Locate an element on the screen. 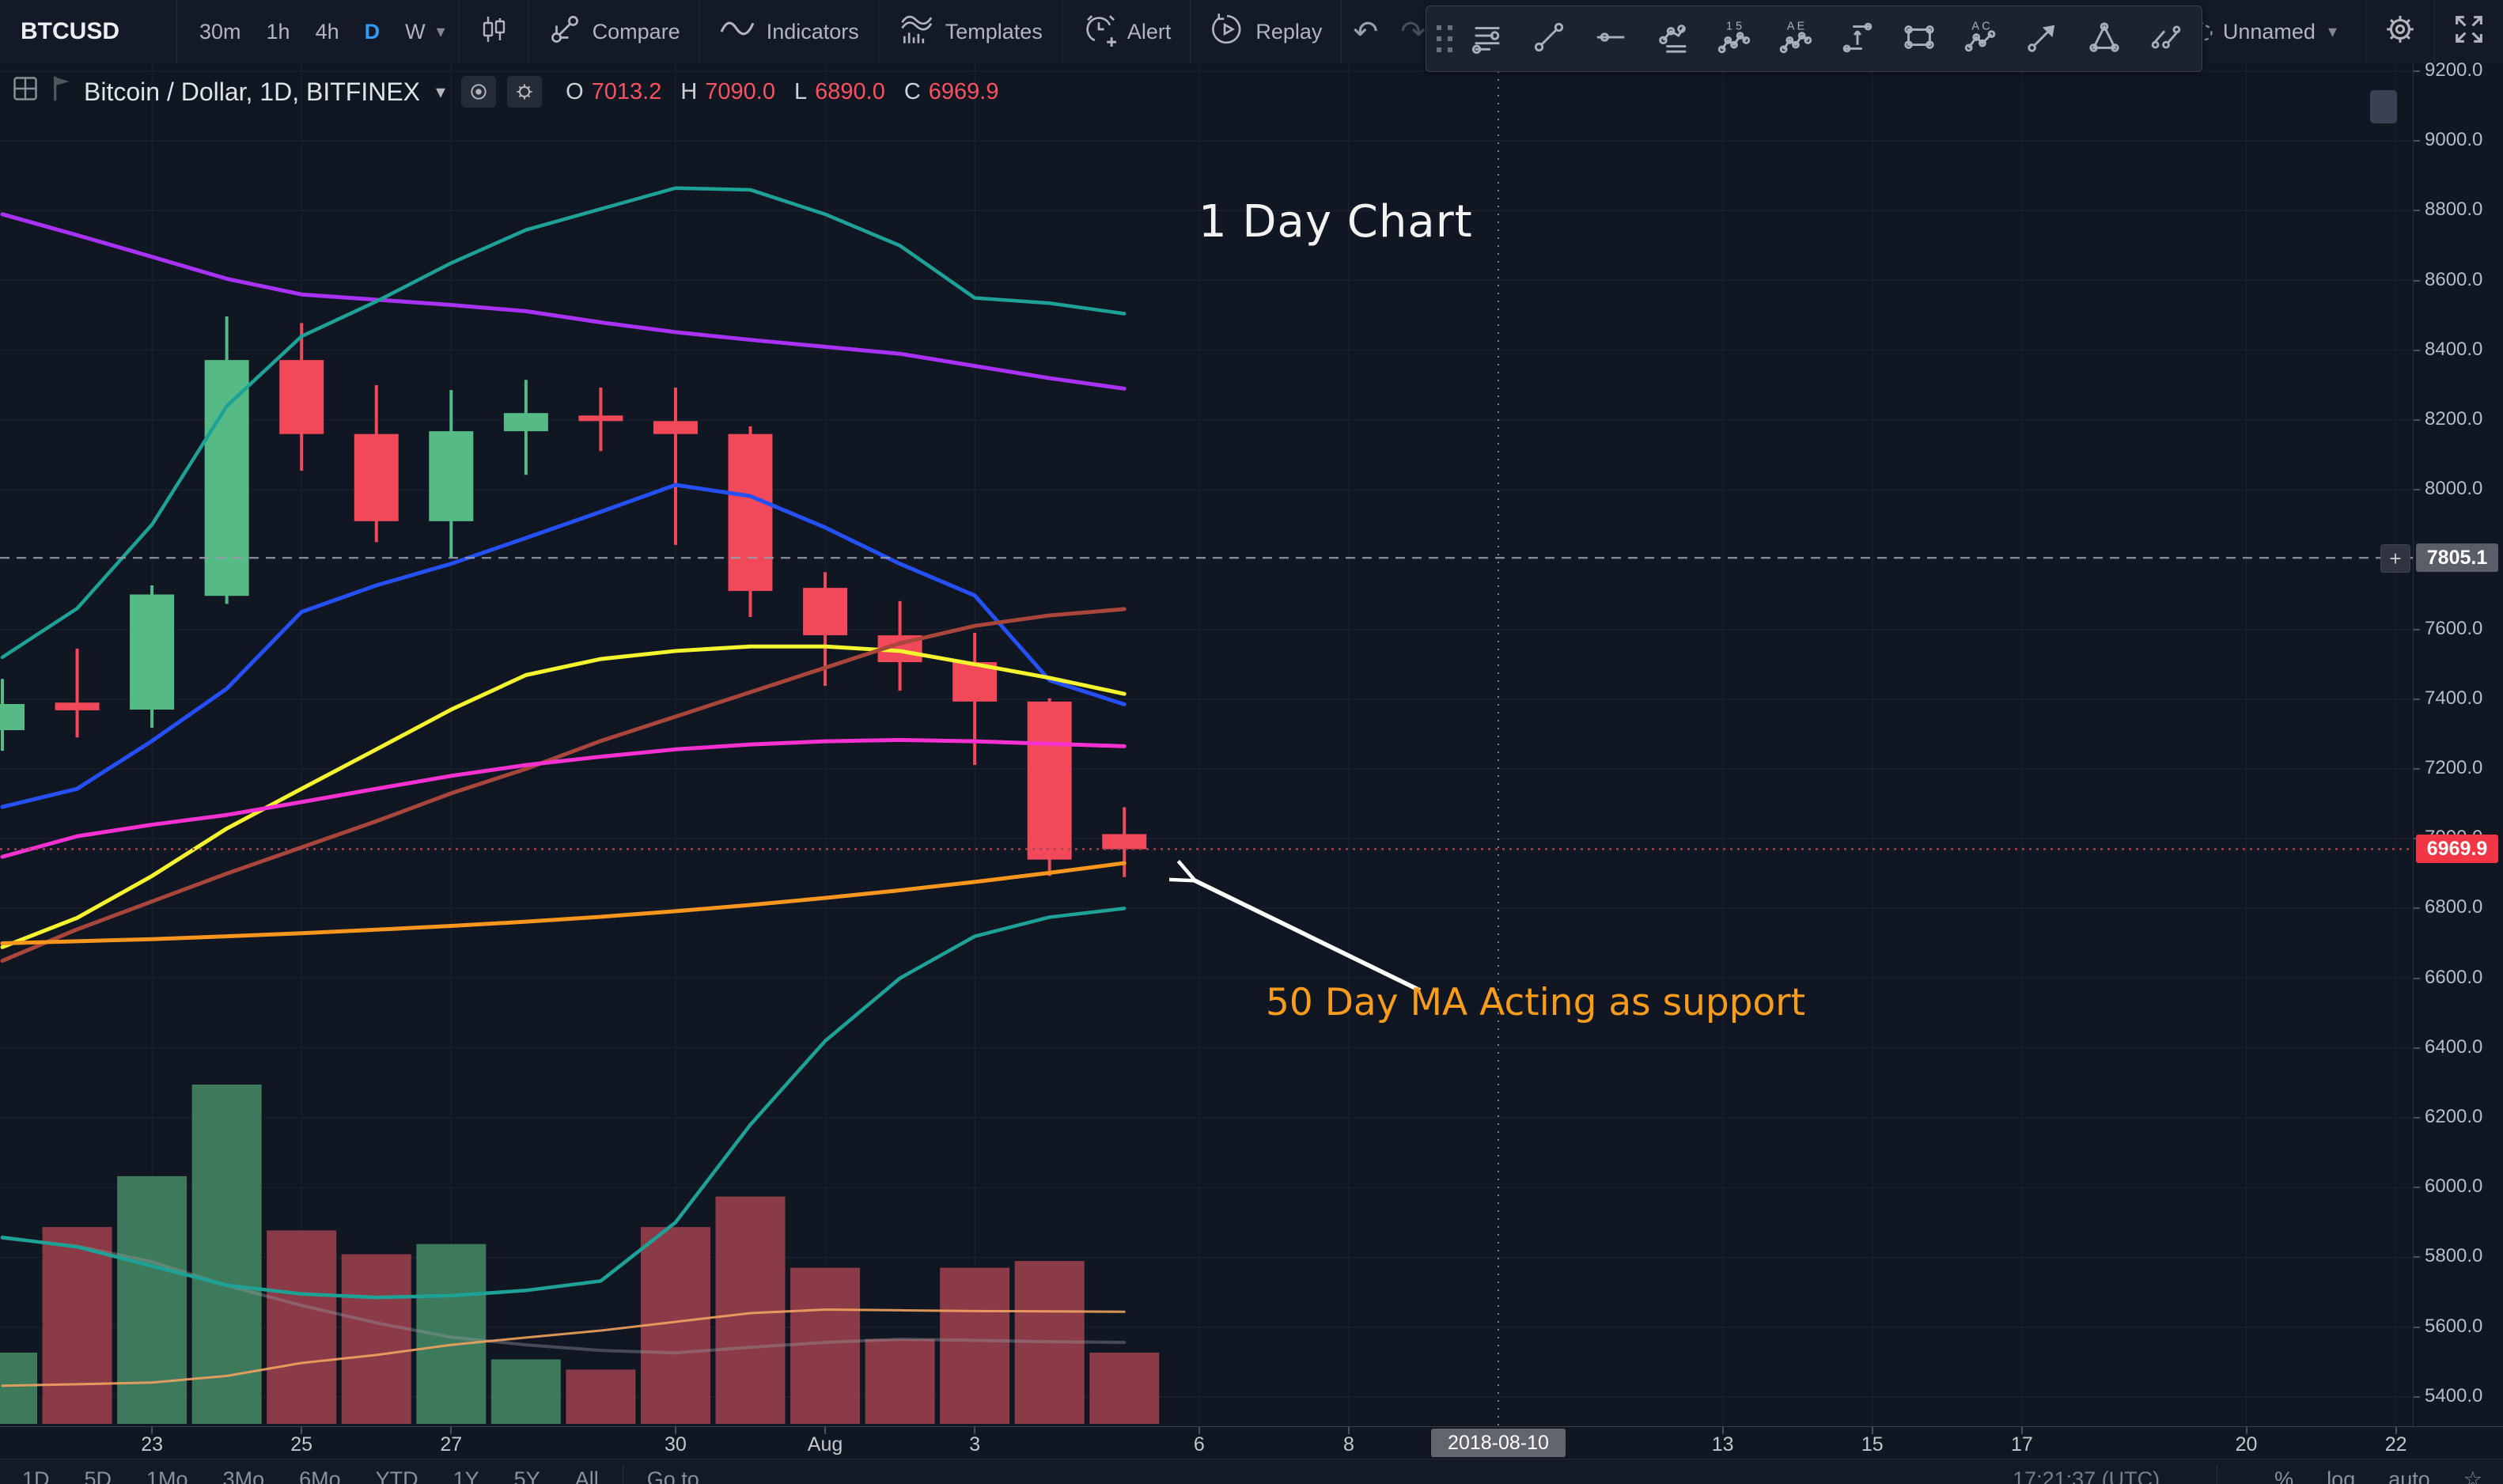 Image resolution: width=2503 pixels, height=1484 pixels. symbol-button: BTCUSD is located at coordinates (70, 31).